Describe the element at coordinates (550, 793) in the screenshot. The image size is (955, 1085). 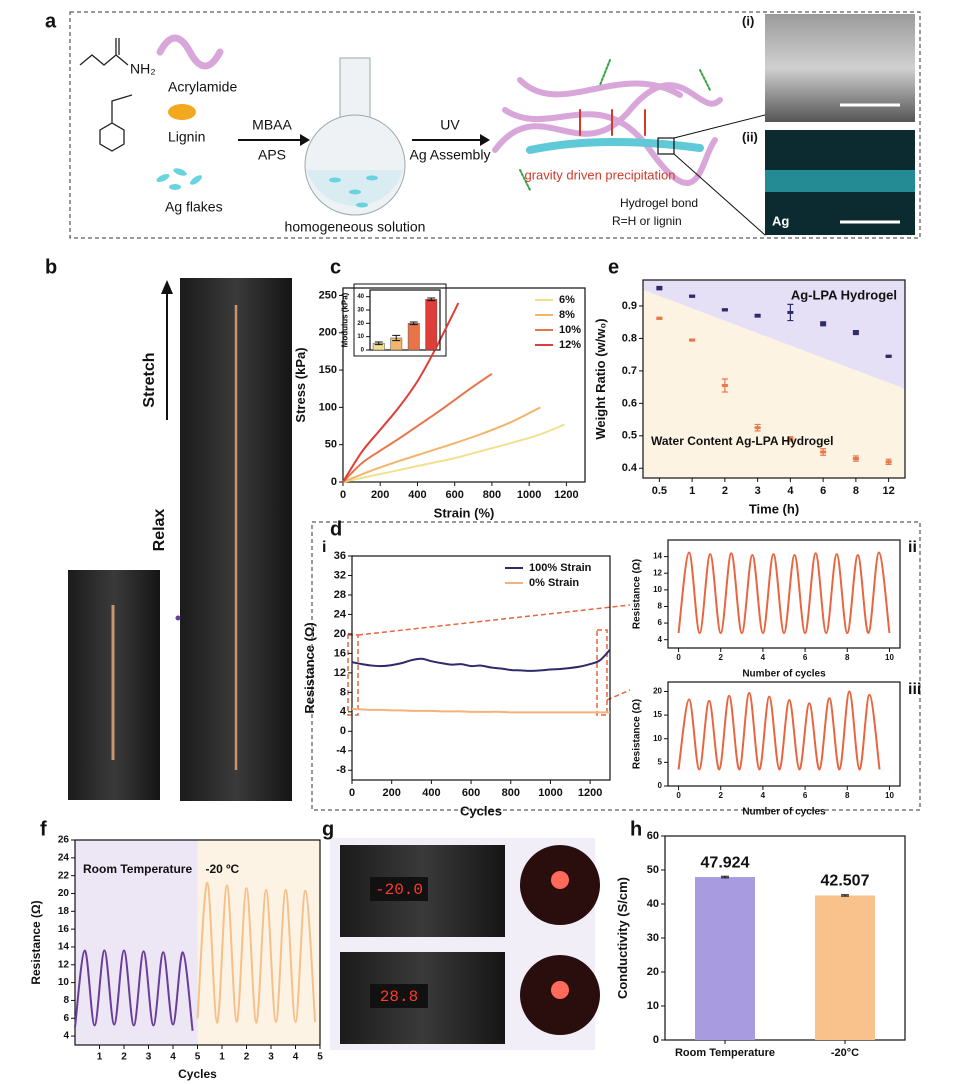
I see `x-tick-label: 1000` at that location.